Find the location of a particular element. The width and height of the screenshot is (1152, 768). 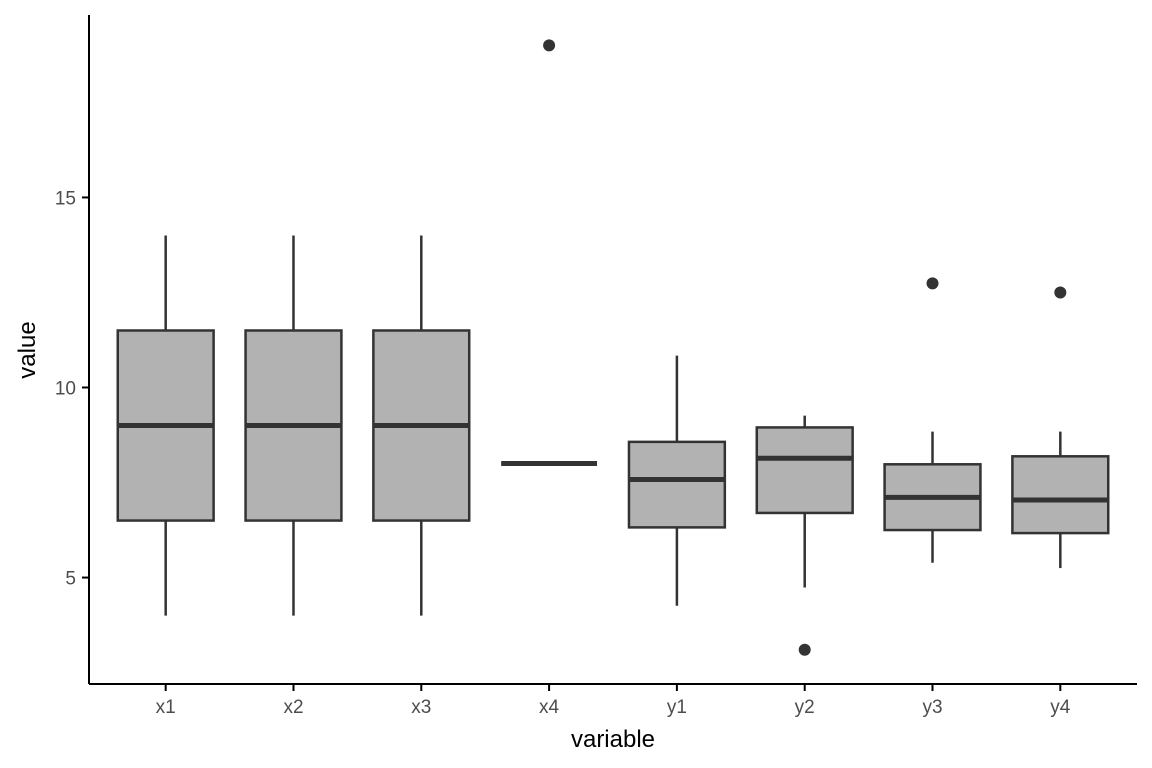

y-tick-label: 15 is located at coordinates (65, 198).